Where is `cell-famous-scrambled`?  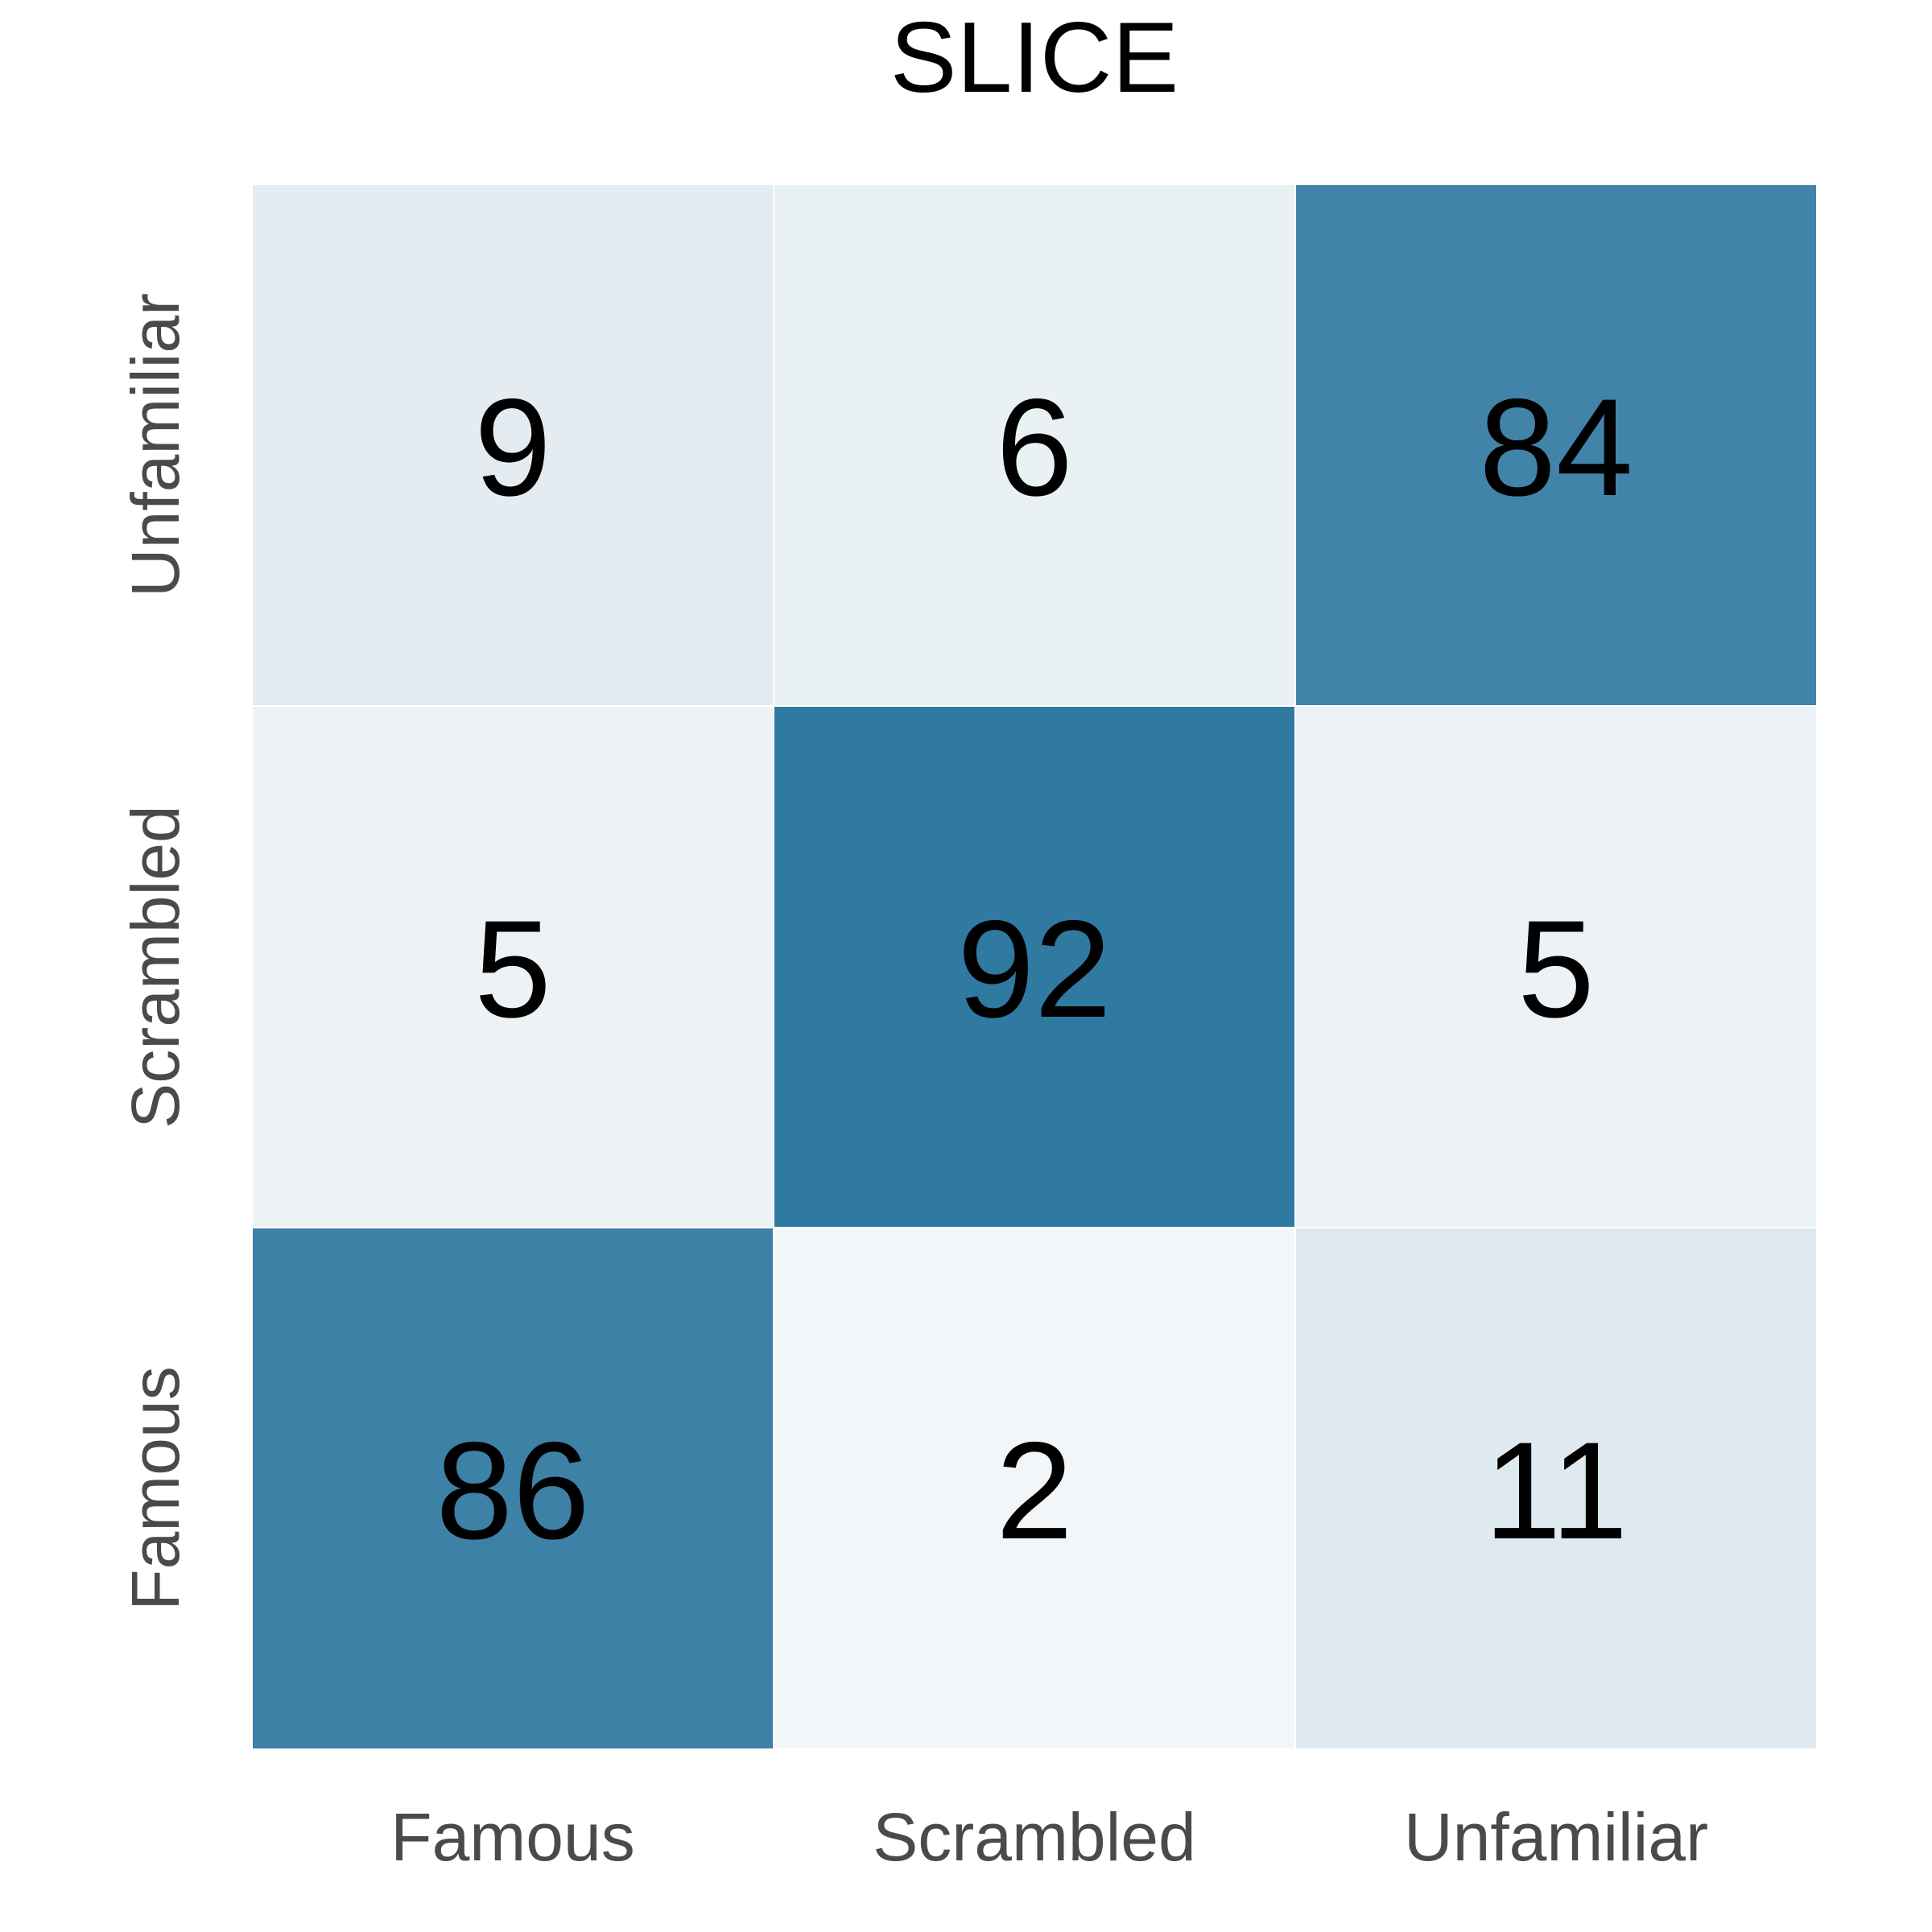 cell-famous-scrambled is located at coordinates (1034, 1488).